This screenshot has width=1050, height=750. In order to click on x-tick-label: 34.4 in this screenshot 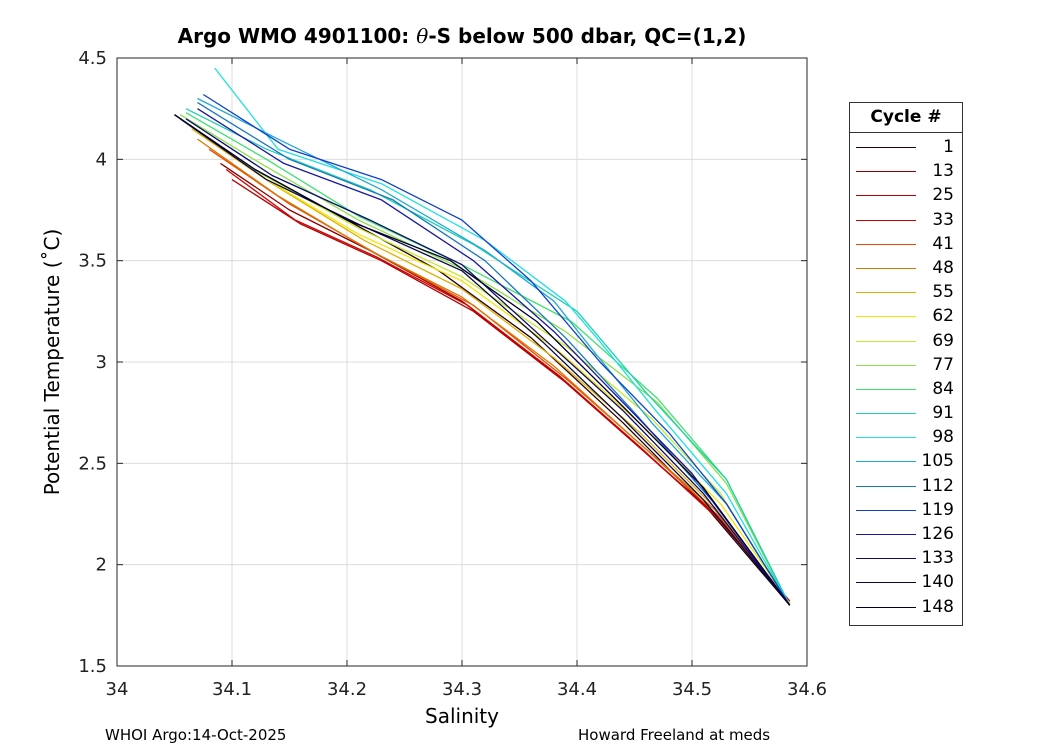, I will do `click(577, 689)`.